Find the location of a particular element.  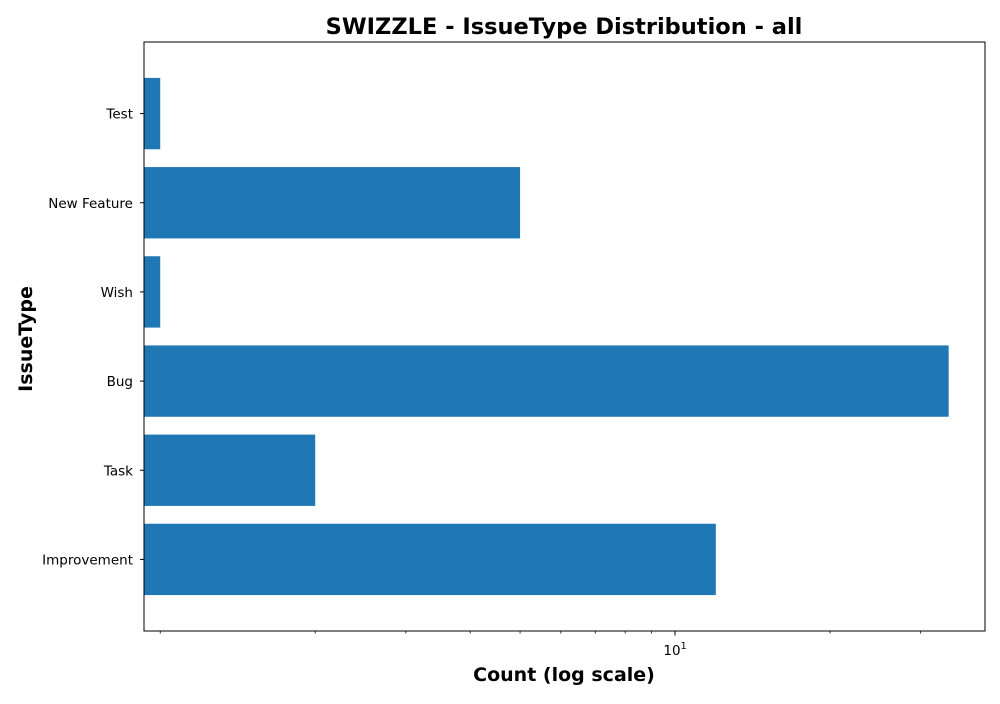

y-axis-ticks: Improvement Task Bug Wish New Feature Test is located at coordinates (93, 337).